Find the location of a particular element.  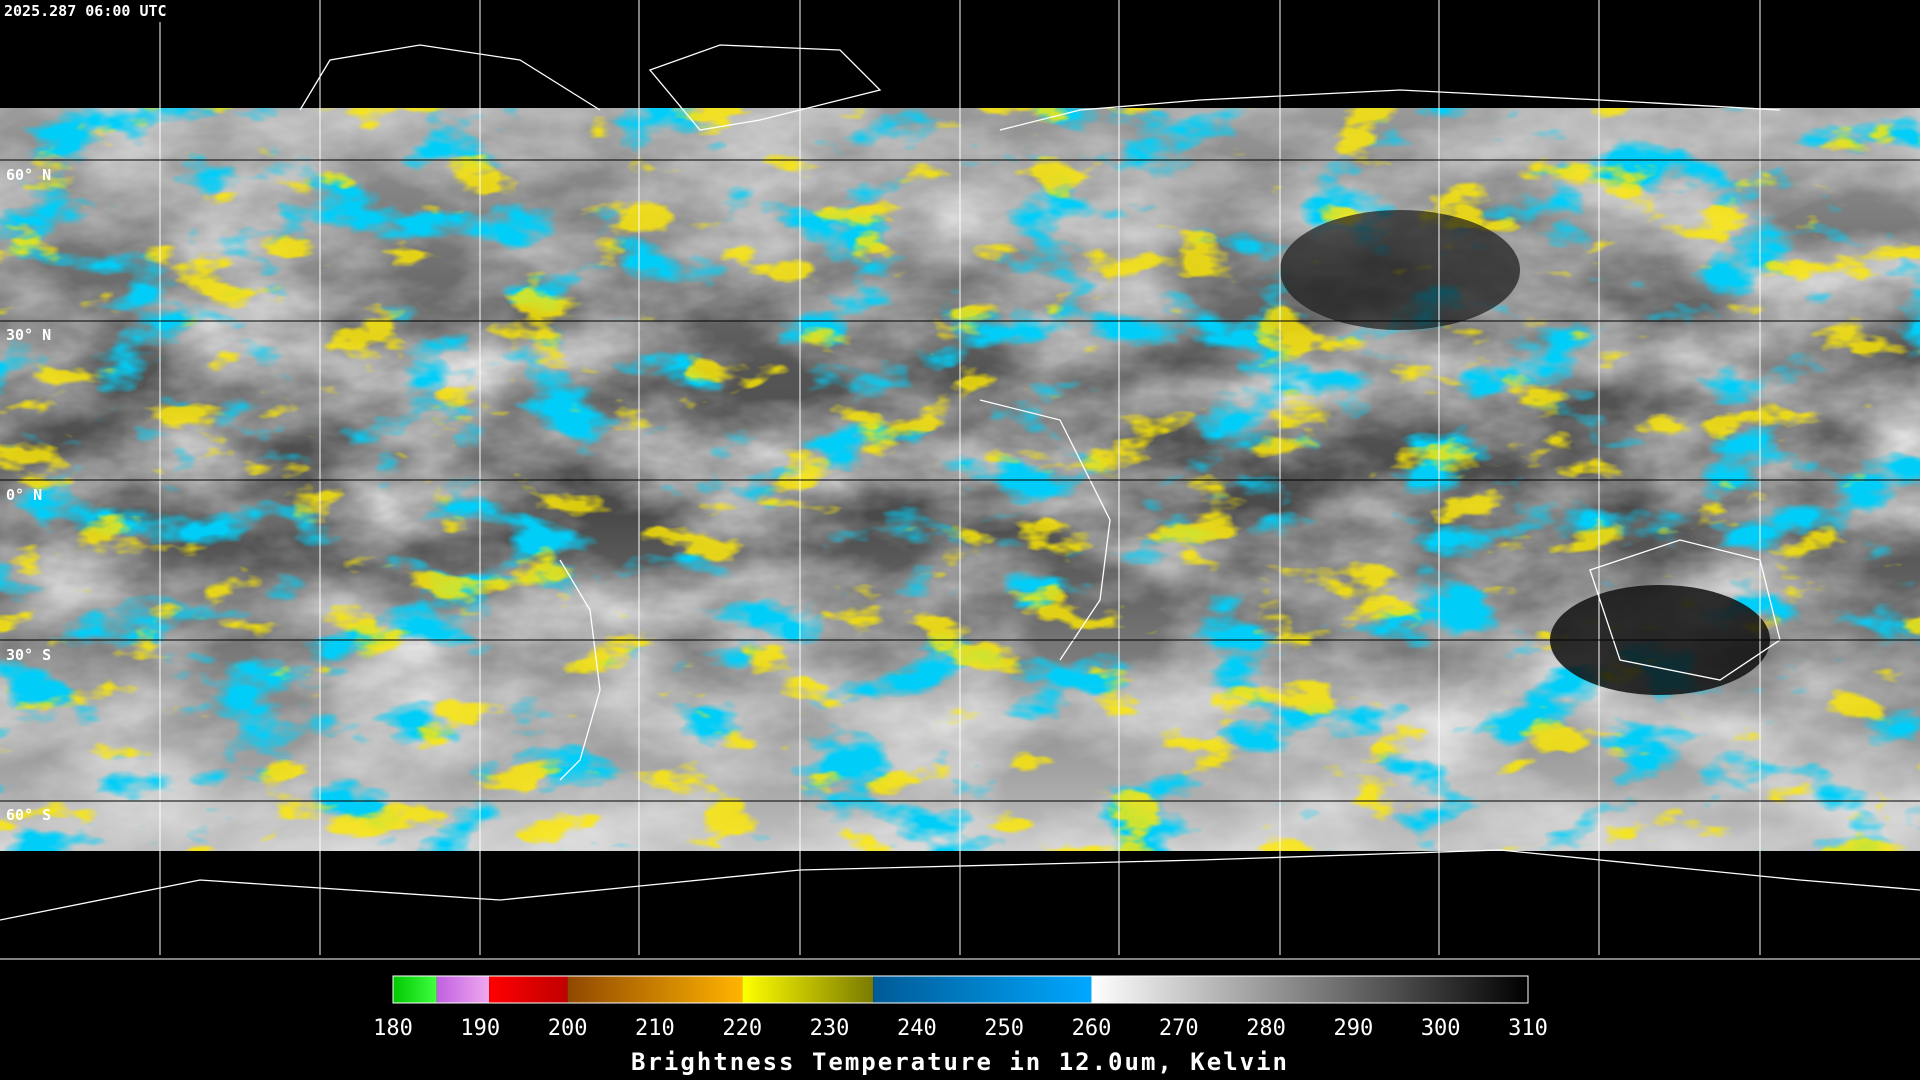

colorbar-tick-label: 270 is located at coordinates (1179, 1028).